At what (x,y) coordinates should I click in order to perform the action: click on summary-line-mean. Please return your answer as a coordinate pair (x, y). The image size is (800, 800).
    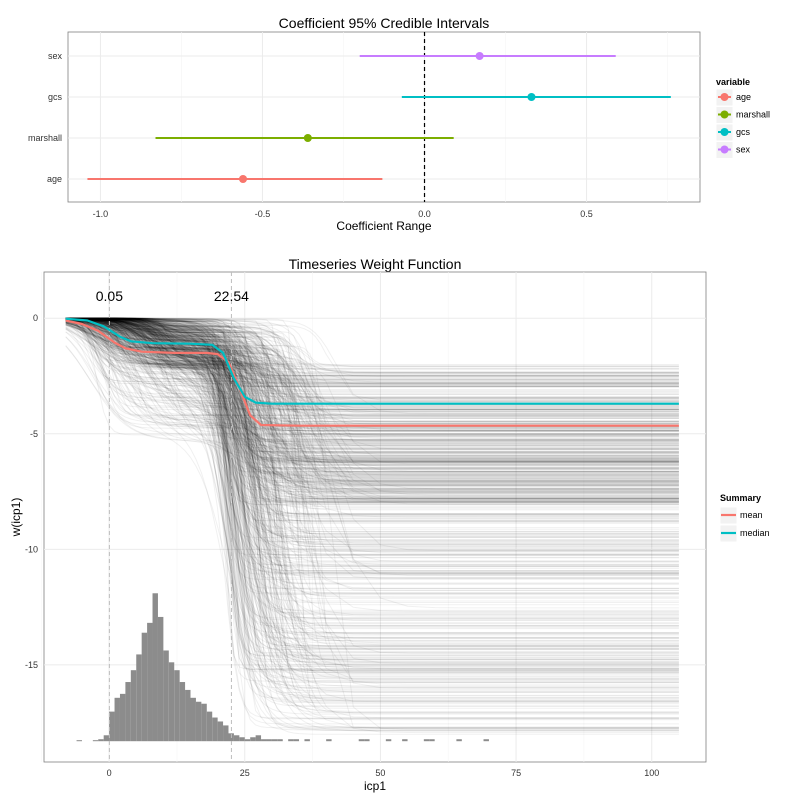
    Looking at the image, I should click on (372, 373).